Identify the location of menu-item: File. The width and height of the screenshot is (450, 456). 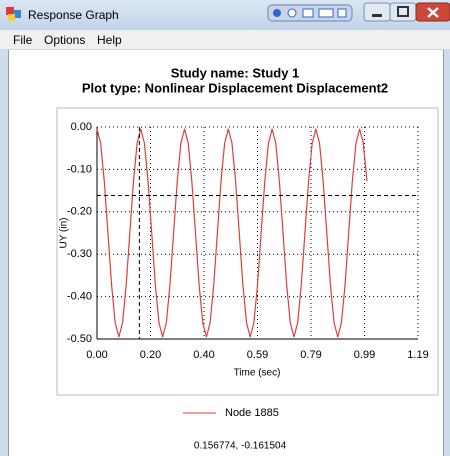
(23, 40).